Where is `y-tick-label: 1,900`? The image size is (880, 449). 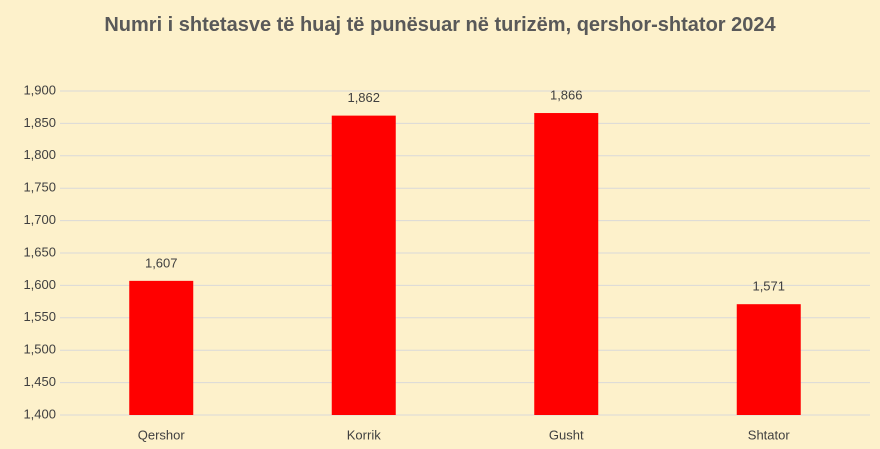 y-tick-label: 1,900 is located at coordinates (39, 89).